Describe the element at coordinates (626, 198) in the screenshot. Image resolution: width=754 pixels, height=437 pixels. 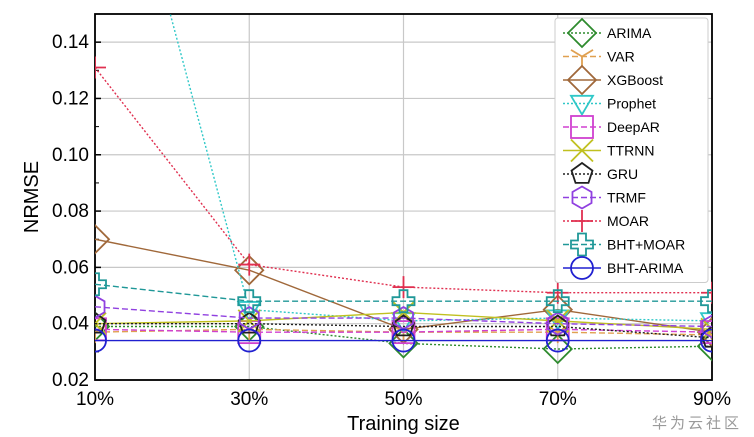
I see `legend-label: TRMF` at that location.